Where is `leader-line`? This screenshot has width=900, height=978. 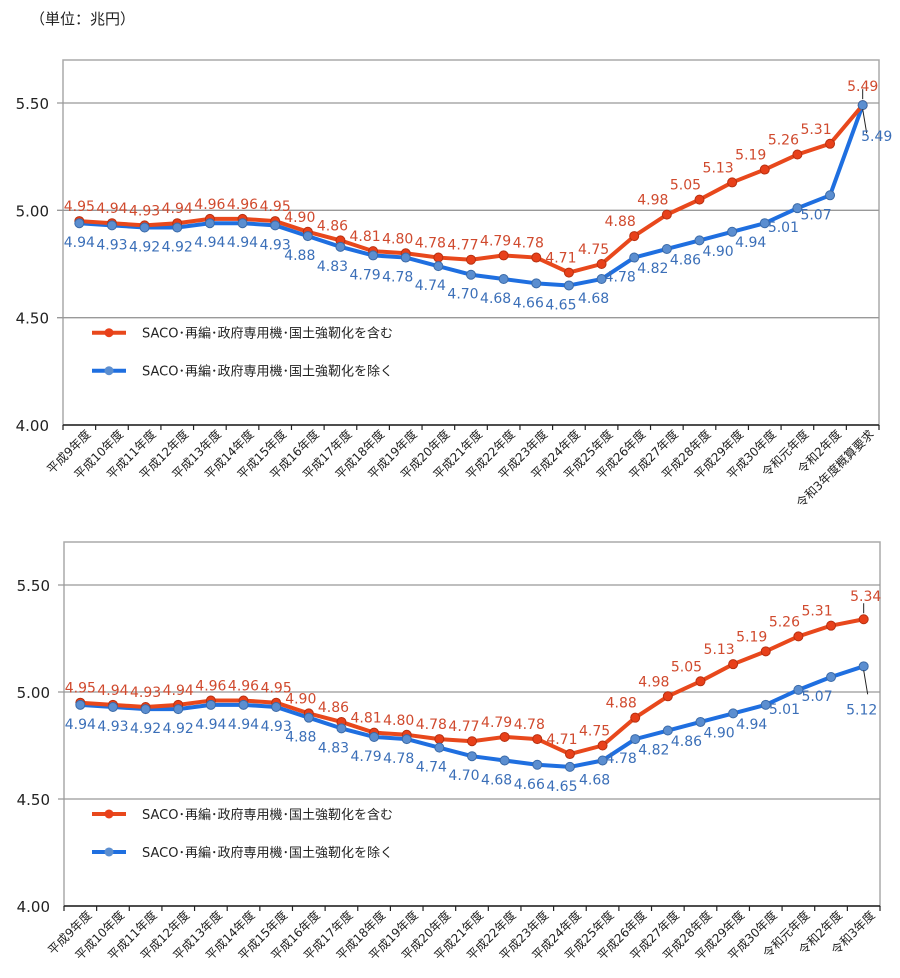
leader-line is located at coordinates (866, 682).